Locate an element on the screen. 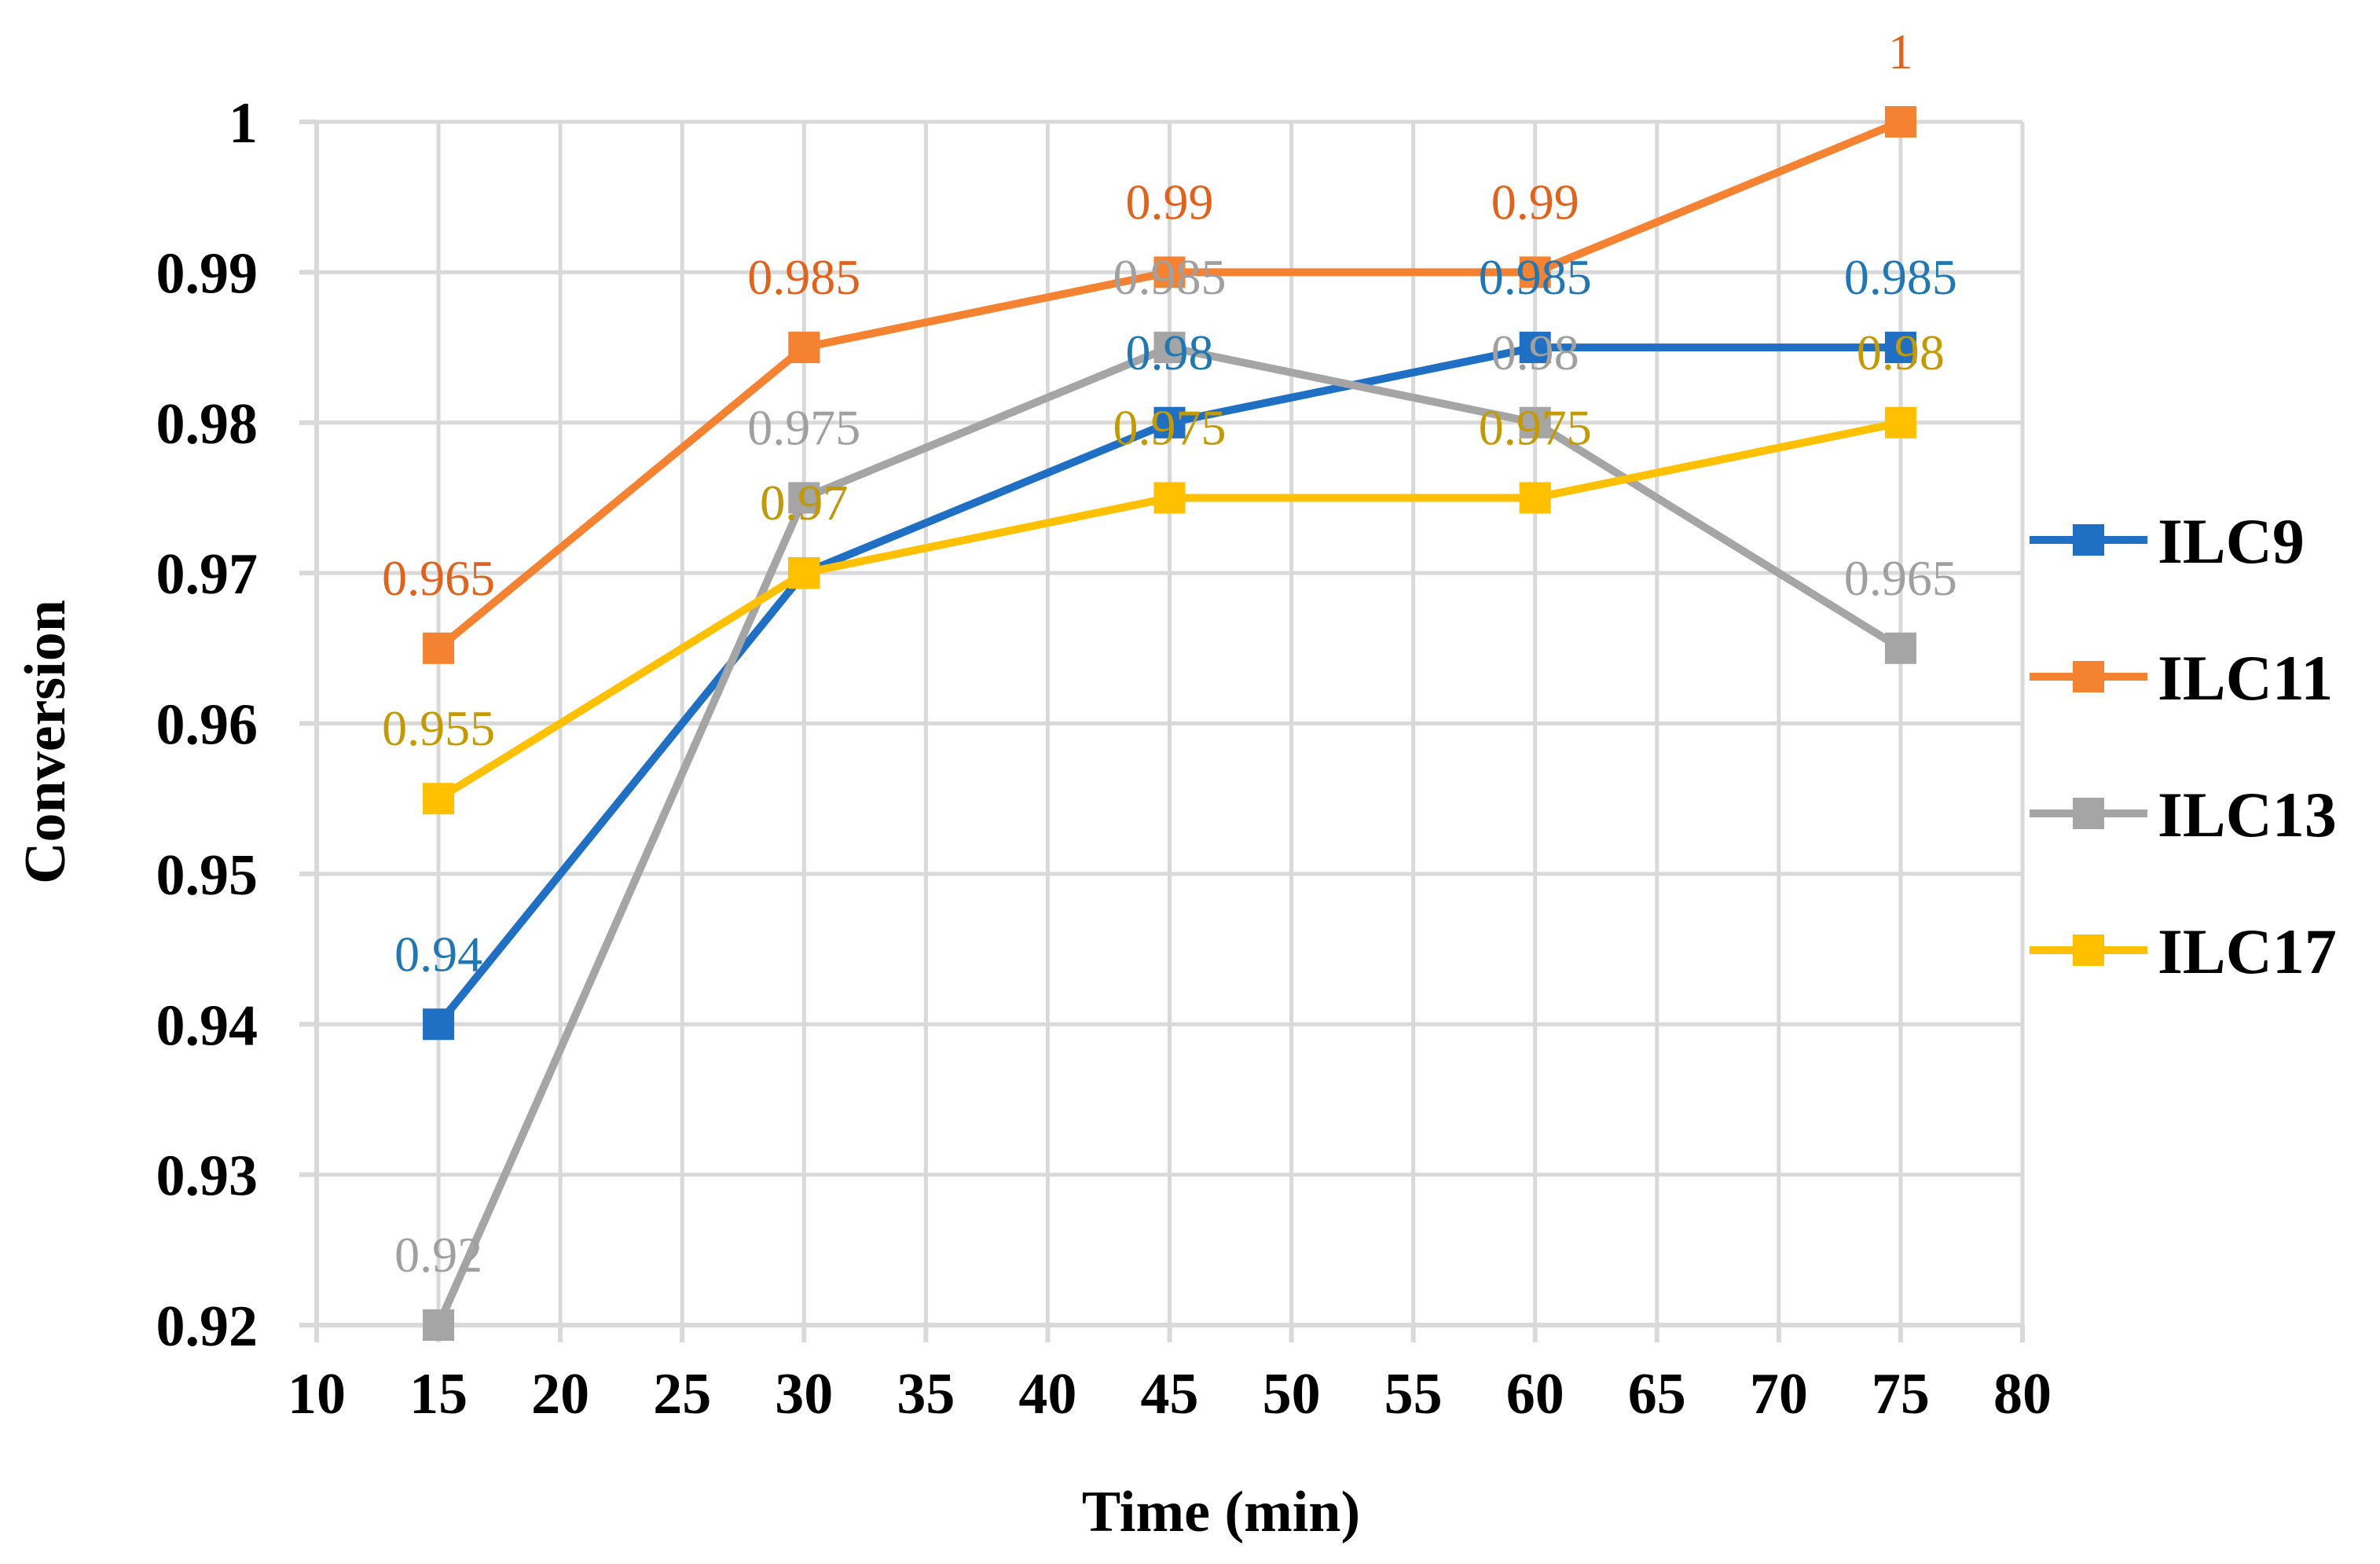 Image resolution: width=2380 pixels, height=1564 pixels. data-label-ilc13: 0.985 is located at coordinates (1170, 277).